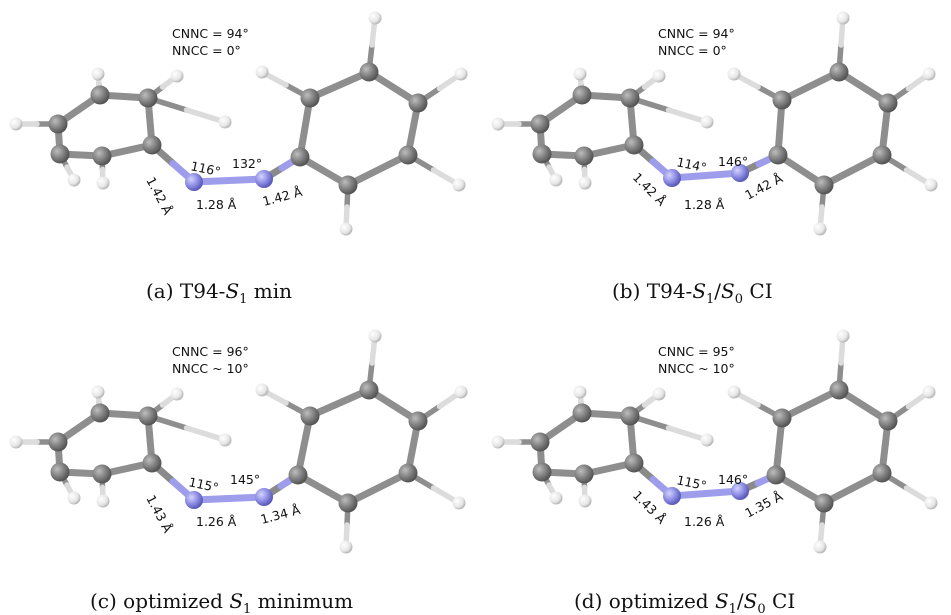 The width and height of the screenshot is (951, 615). Describe the element at coordinates (247, 163) in the screenshot. I see `angle-right-label: 132°` at that location.